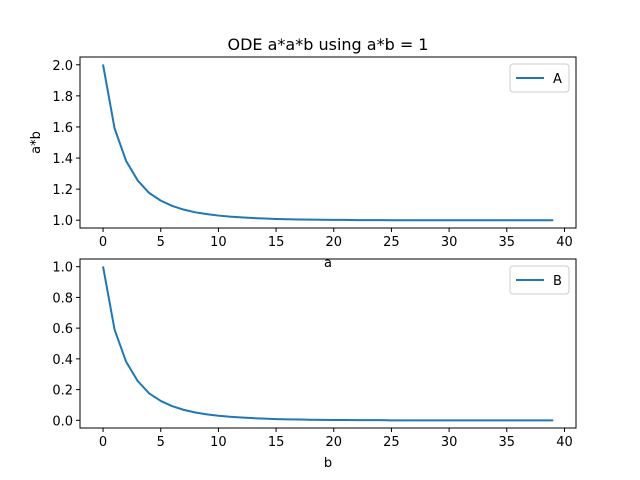 This screenshot has height=480, width=640. Describe the element at coordinates (449, 242) in the screenshot. I see `x-tick-label: 30` at that location.